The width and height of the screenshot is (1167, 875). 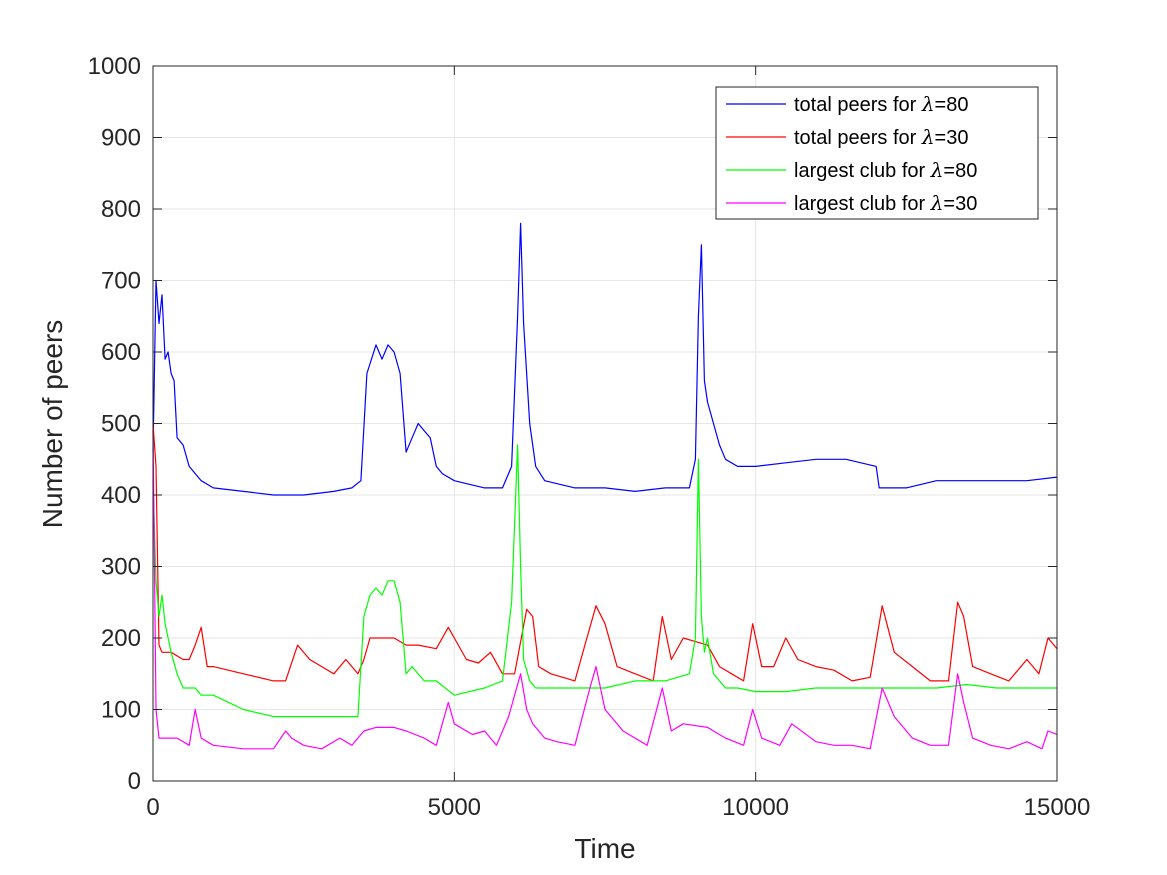 What do you see at coordinates (152, 807) in the screenshot?
I see `x-tick-label: 0` at bounding box center [152, 807].